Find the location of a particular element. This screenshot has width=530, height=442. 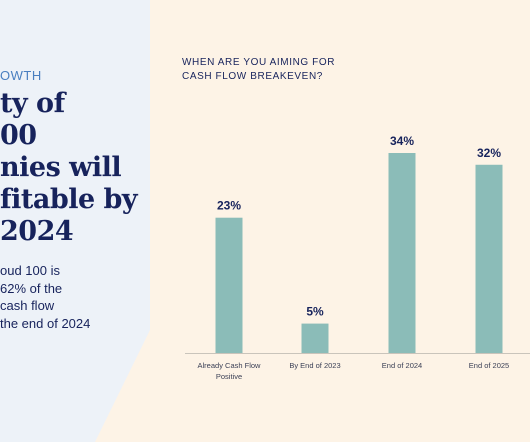

headline-line: nies will is located at coordinates (61, 167).